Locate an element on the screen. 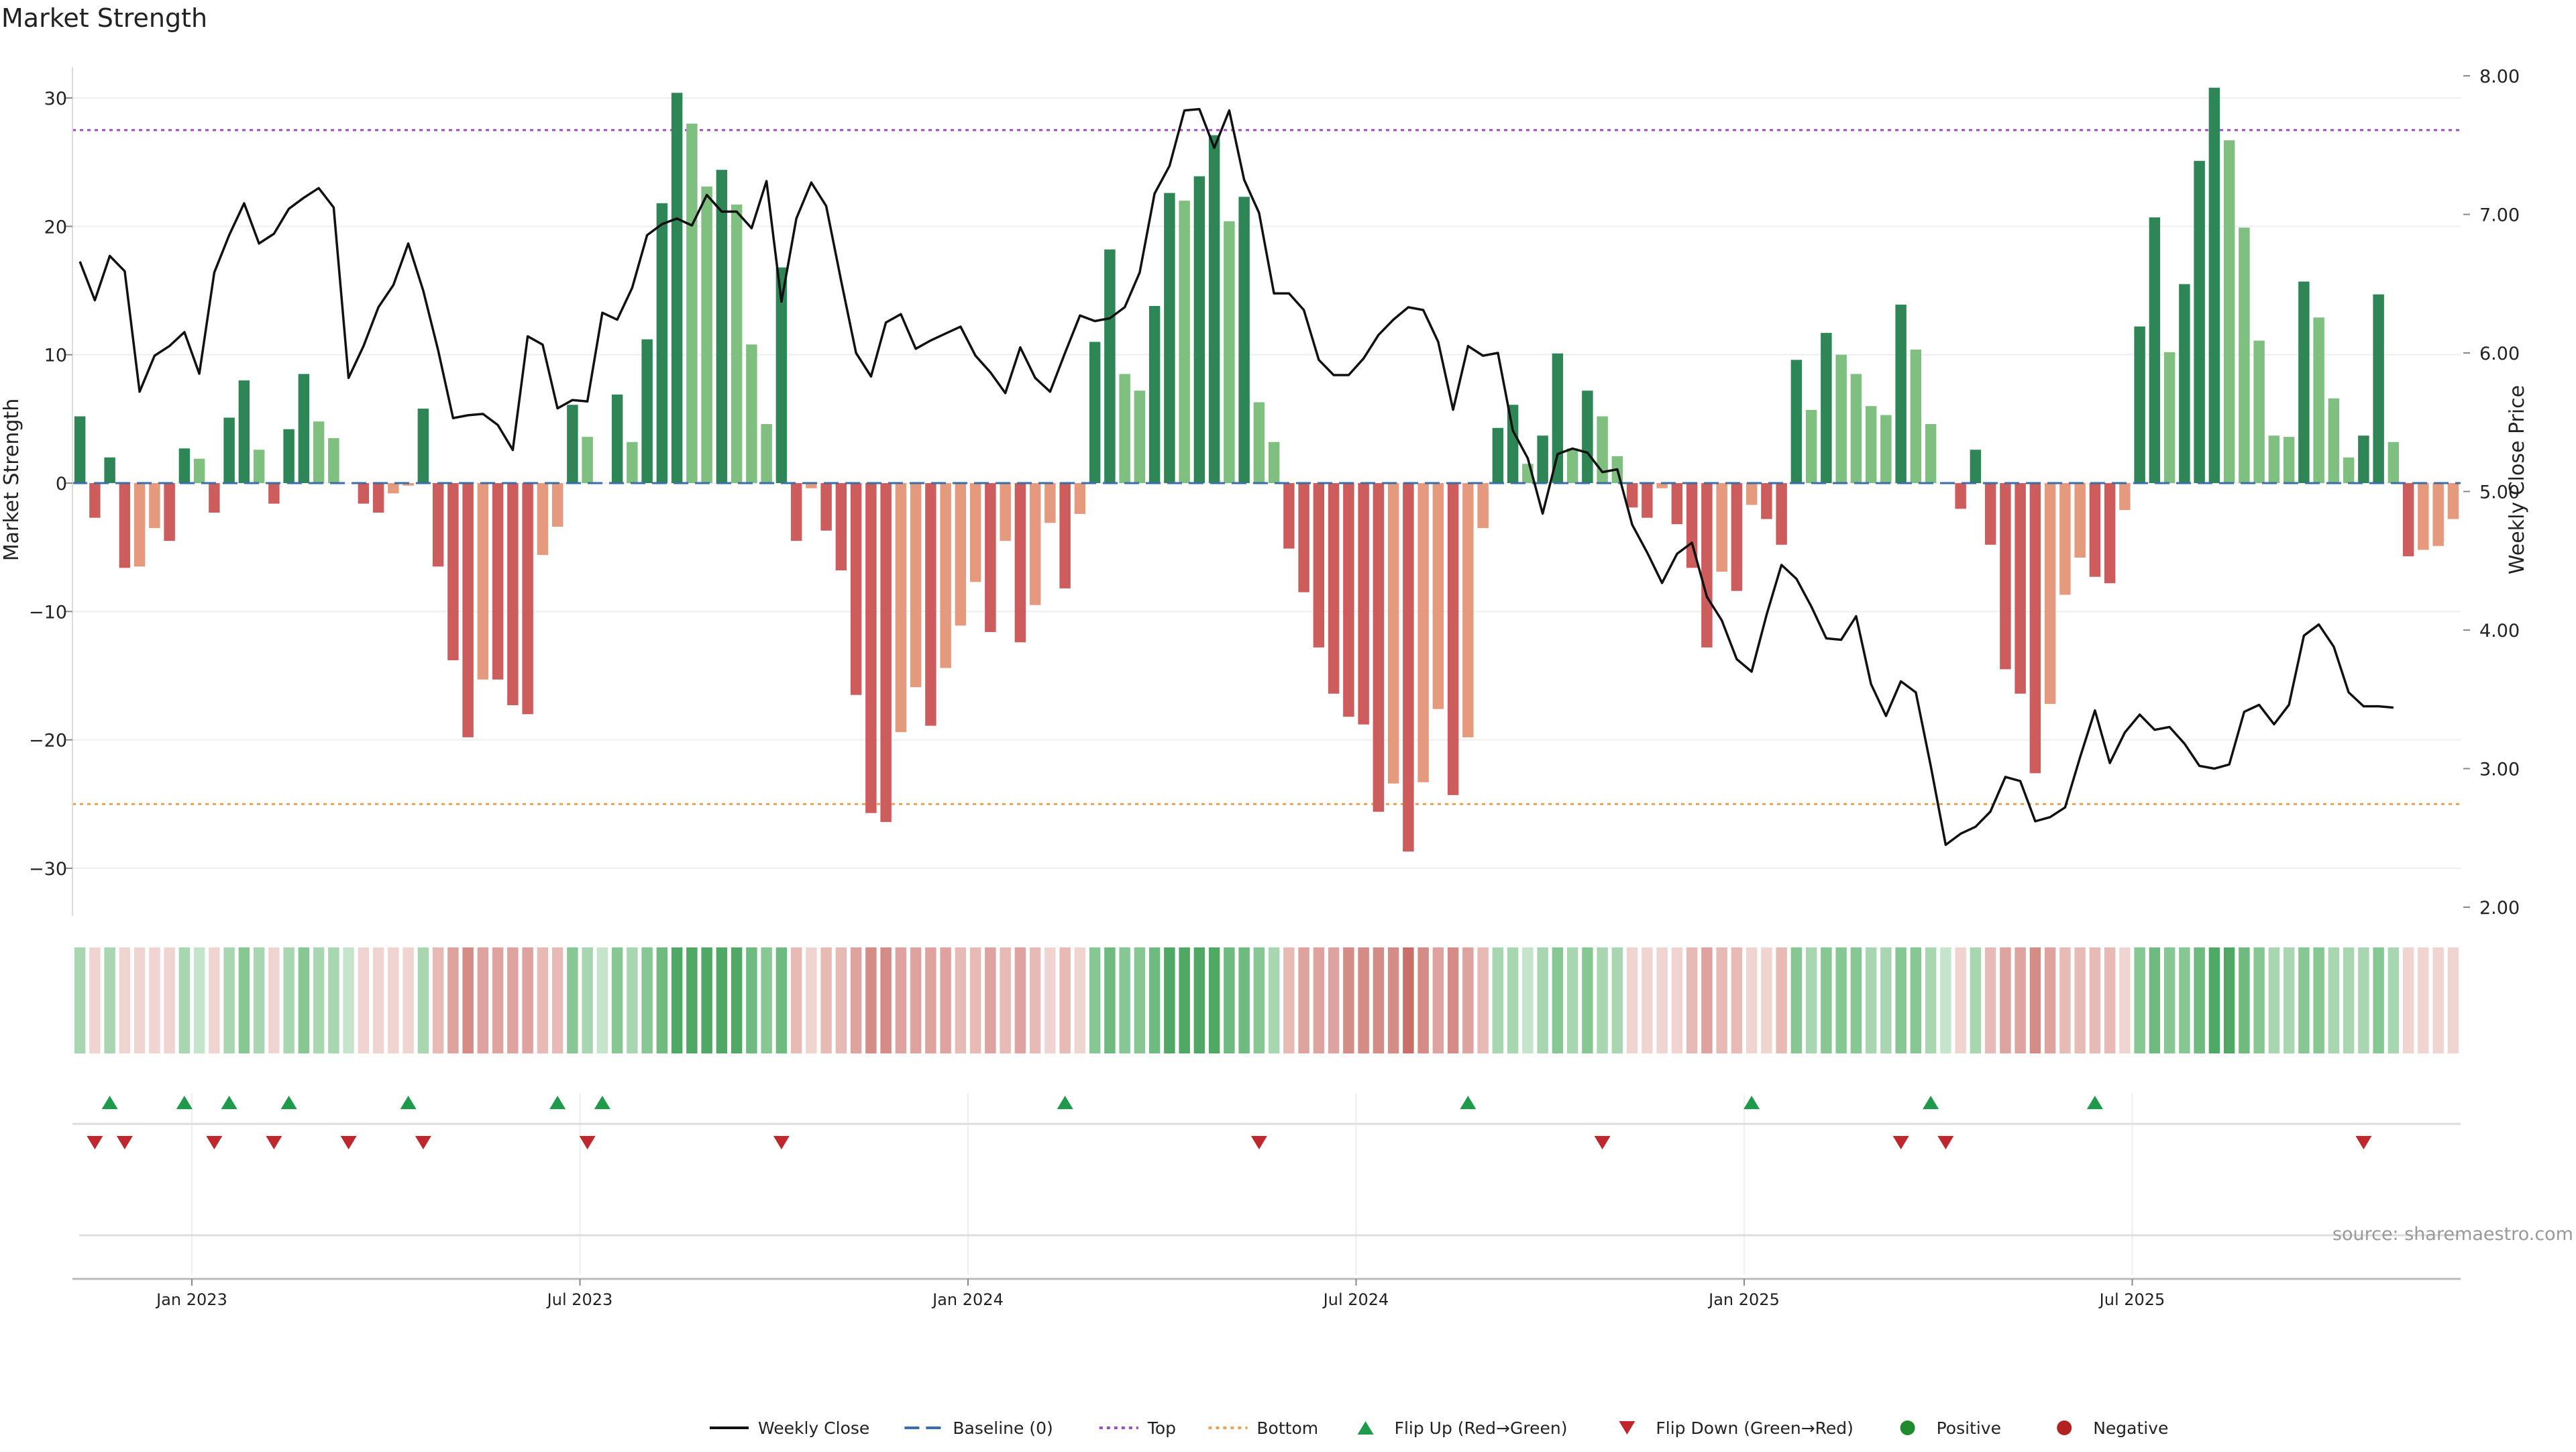 The image size is (2576, 1452). legend-label: Flip Up (Red→Green) is located at coordinates (1481, 1428).